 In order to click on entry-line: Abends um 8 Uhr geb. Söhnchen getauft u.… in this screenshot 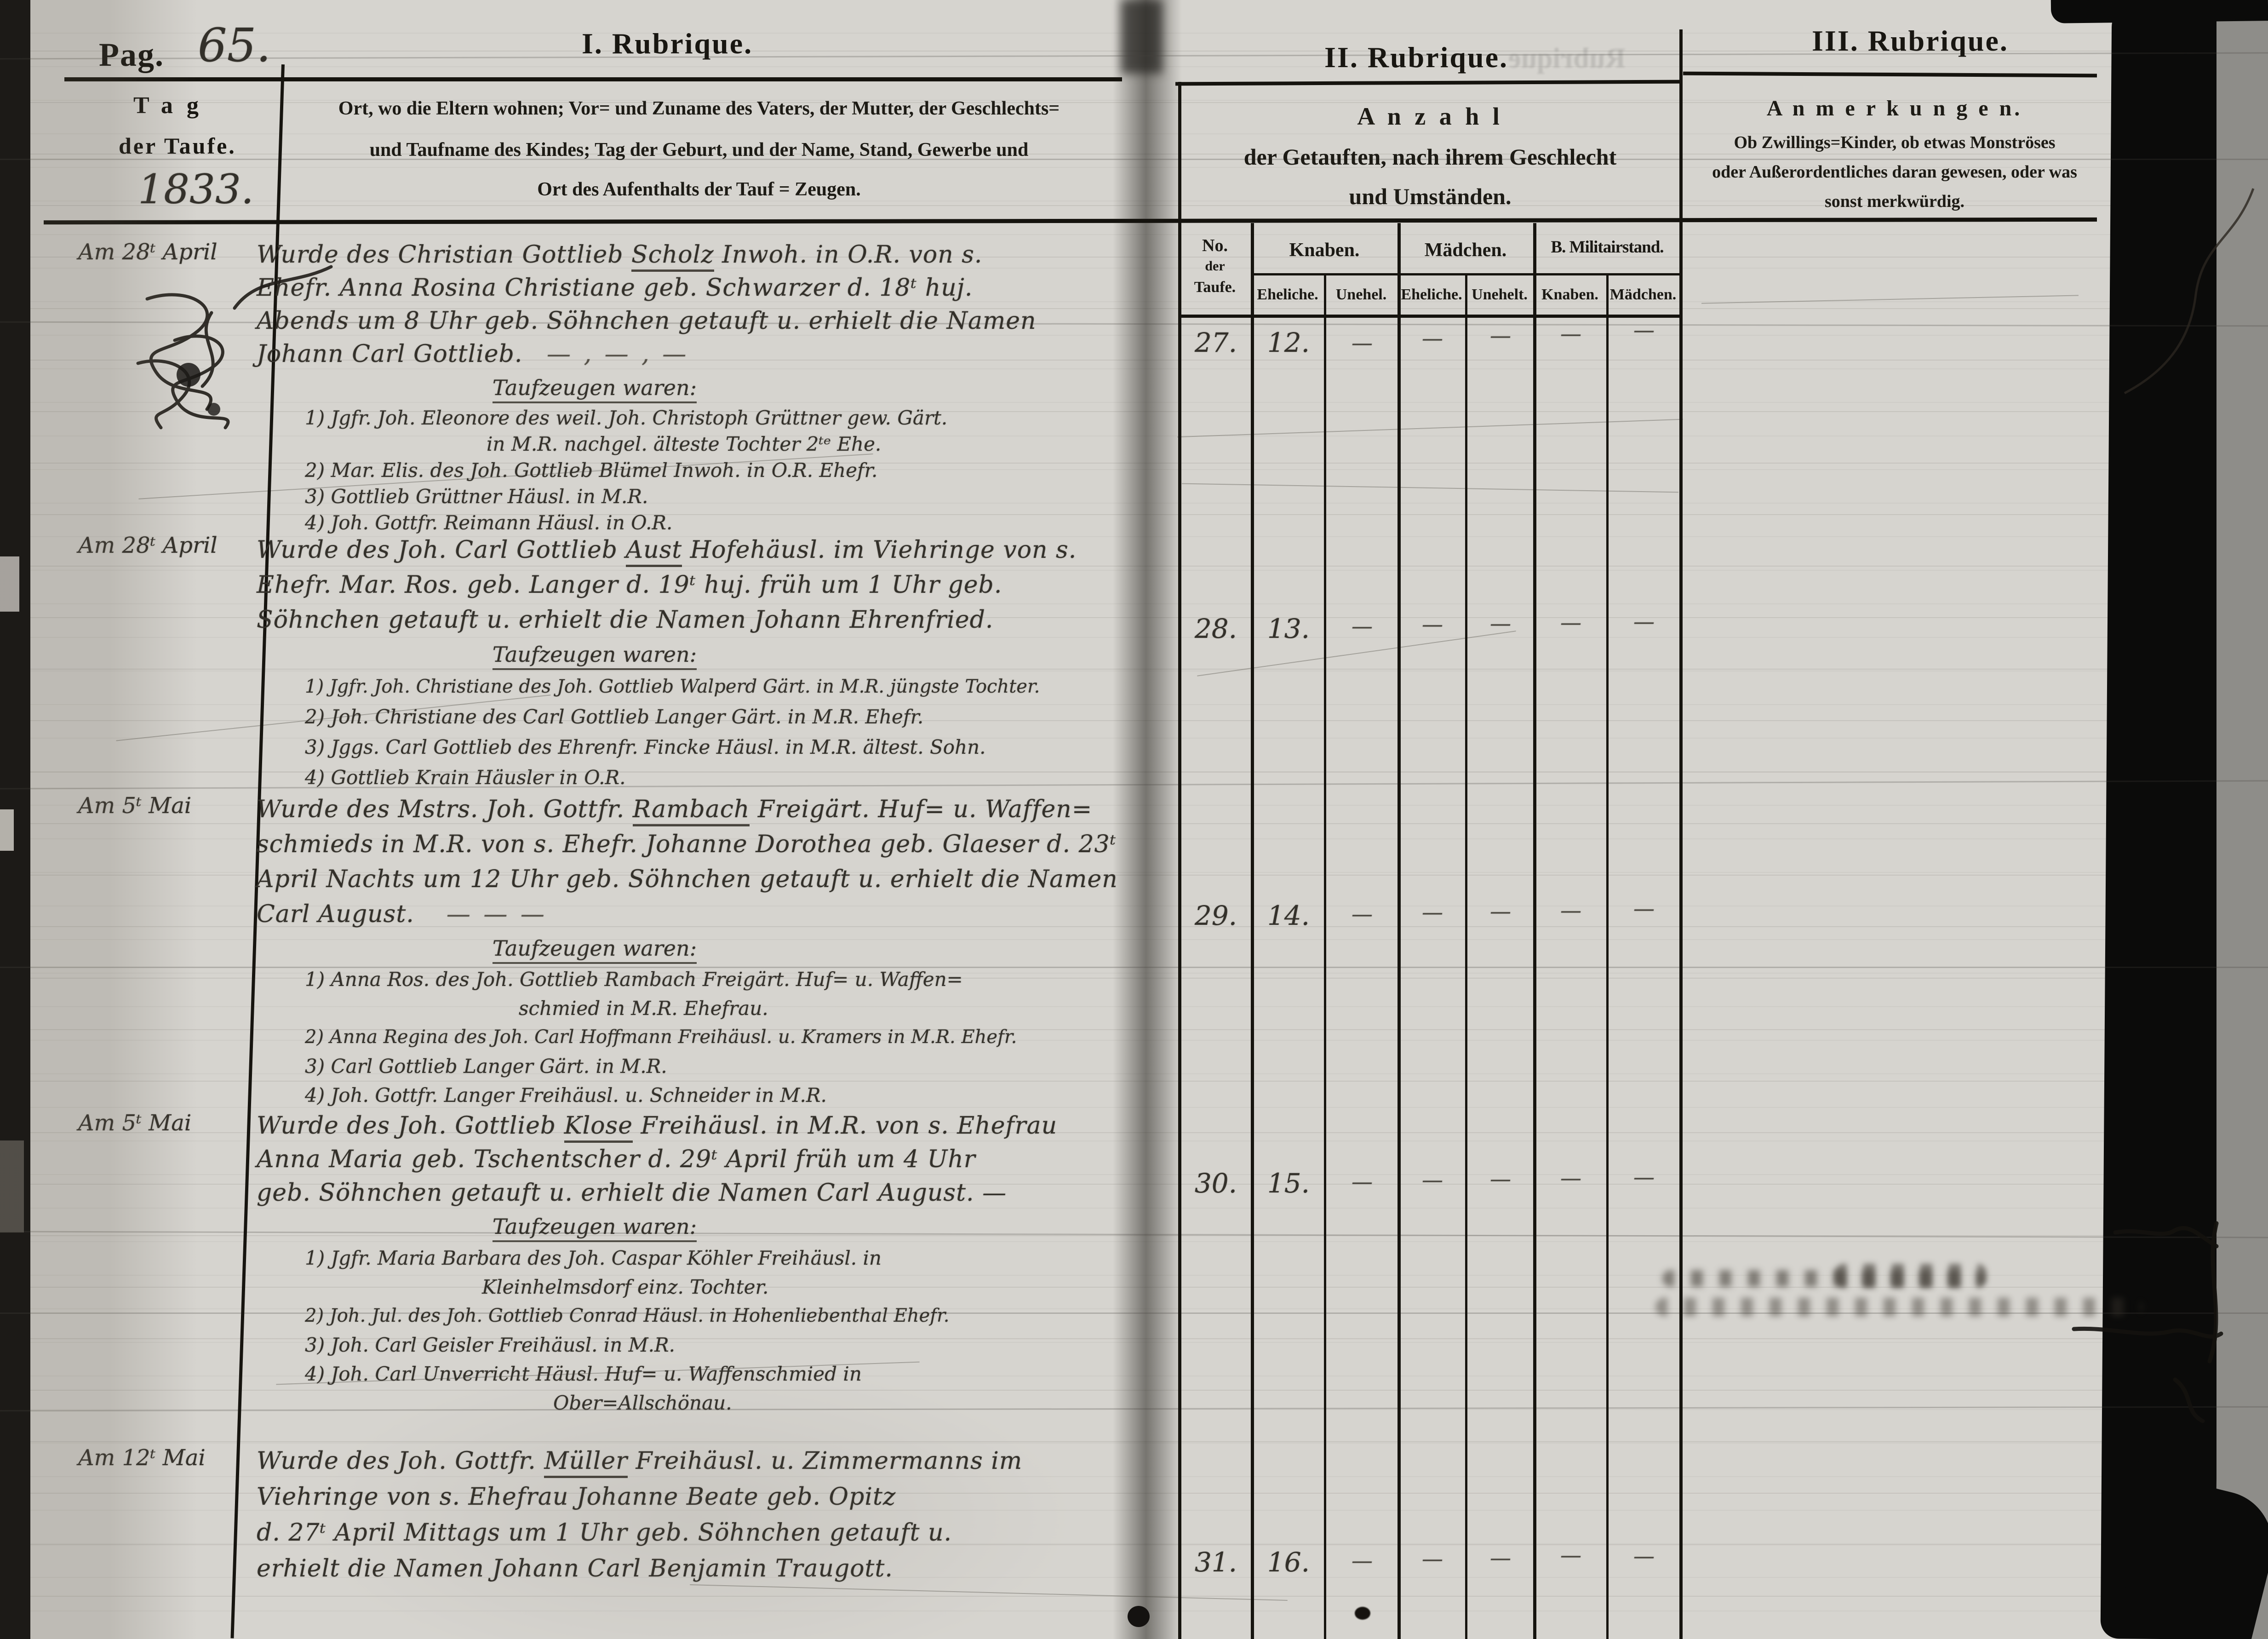, I will do `click(647, 321)`.